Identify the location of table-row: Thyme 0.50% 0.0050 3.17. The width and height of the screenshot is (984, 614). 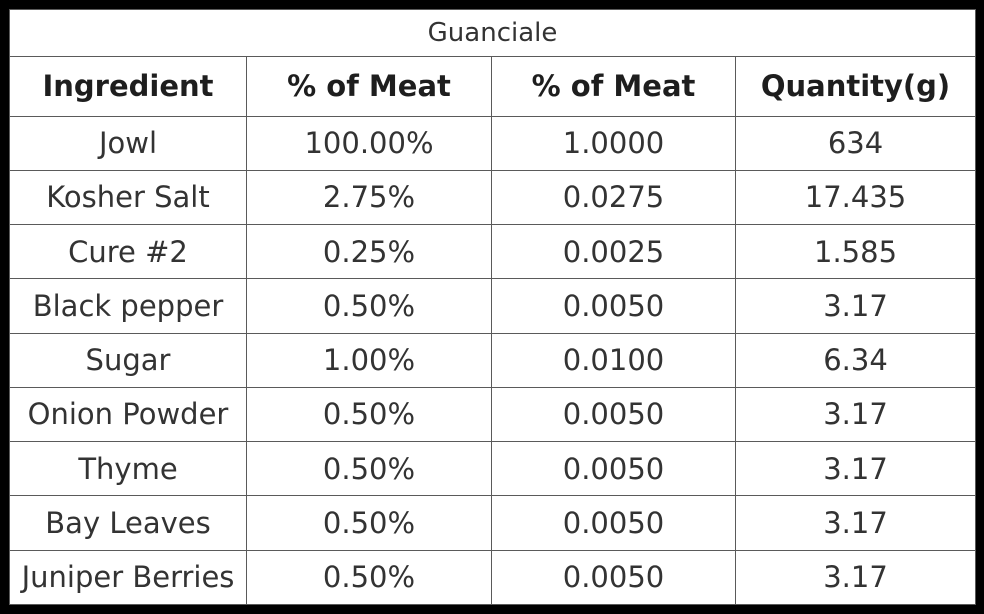
(493, 469).